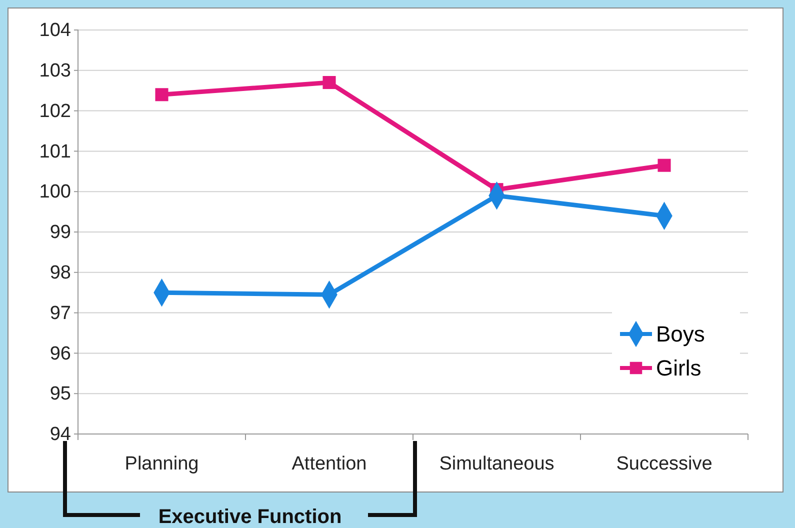 The image size is (795, 528). I want to click on y-tick-label: 104, so click(55, 31).